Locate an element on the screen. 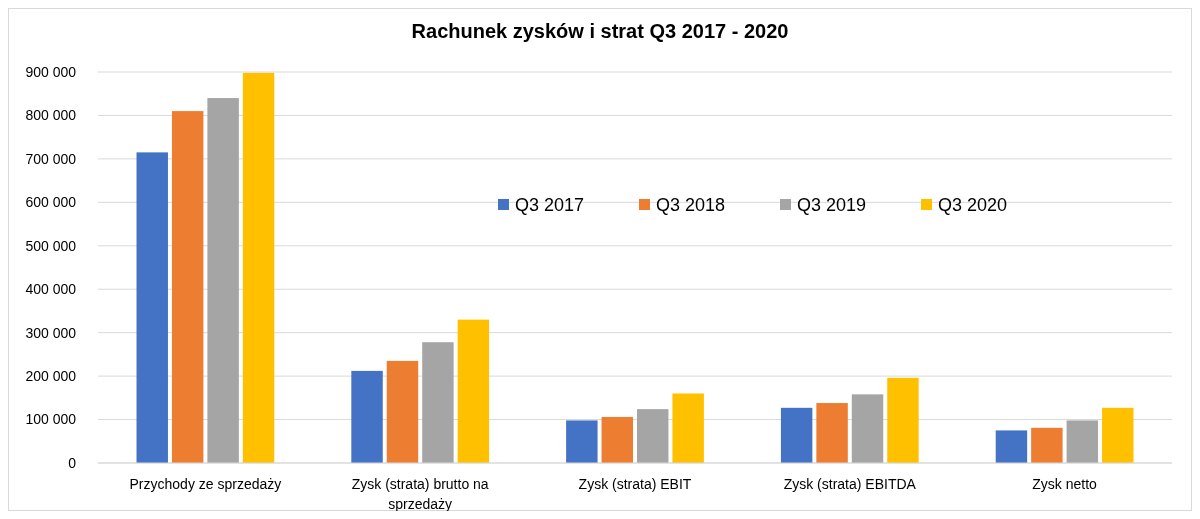  legend-label: Q3 2019 is located at coordinates (832, 205).